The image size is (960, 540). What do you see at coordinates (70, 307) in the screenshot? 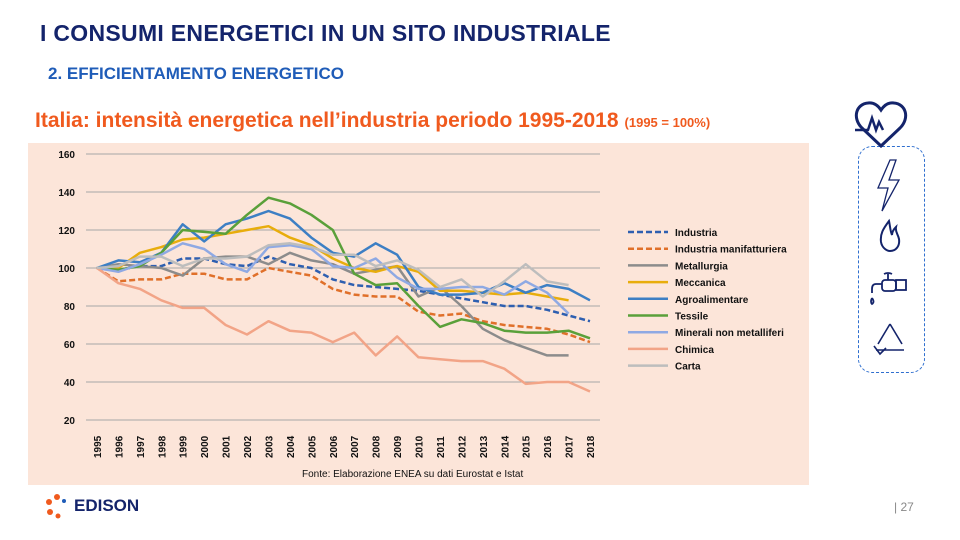
I see `y-tick-label: 80` at bounding box center [70, 307].